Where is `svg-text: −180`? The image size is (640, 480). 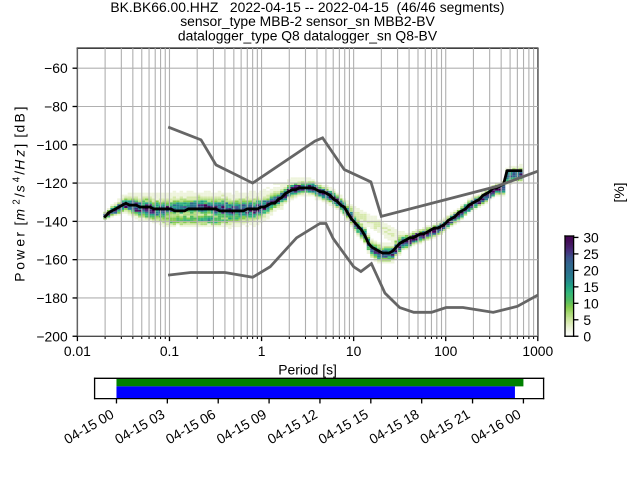
svg-text: −180 is located at coordinates (52, 298).